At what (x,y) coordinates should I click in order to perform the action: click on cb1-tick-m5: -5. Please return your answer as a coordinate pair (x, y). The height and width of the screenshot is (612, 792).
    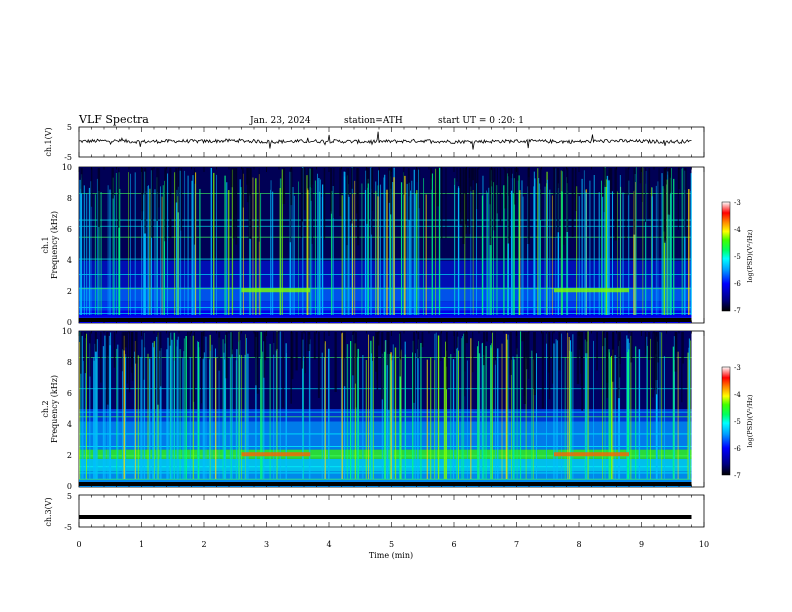
    Looking at the image, I should click on (737, 257).